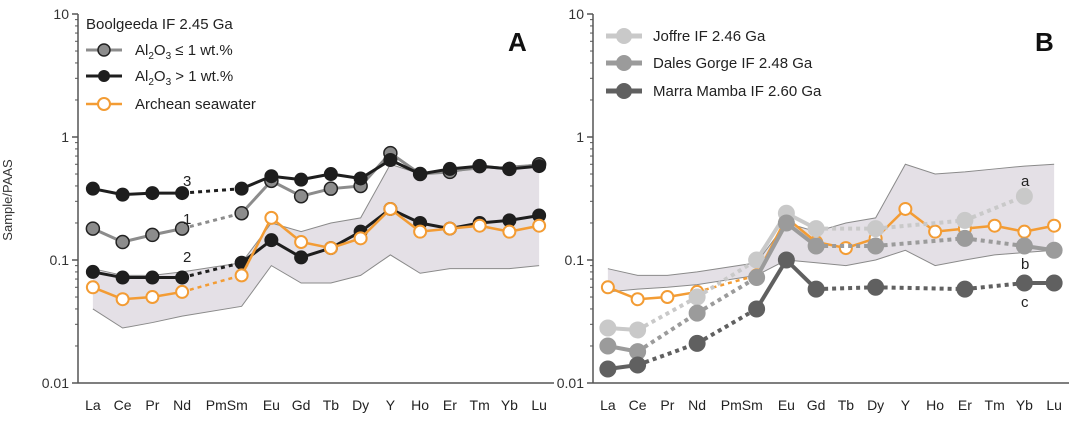 The image size is (1074, 421). I want to click on legend-label-low: Al2O3 ≤ 1 wt.%, so click(184, 52).